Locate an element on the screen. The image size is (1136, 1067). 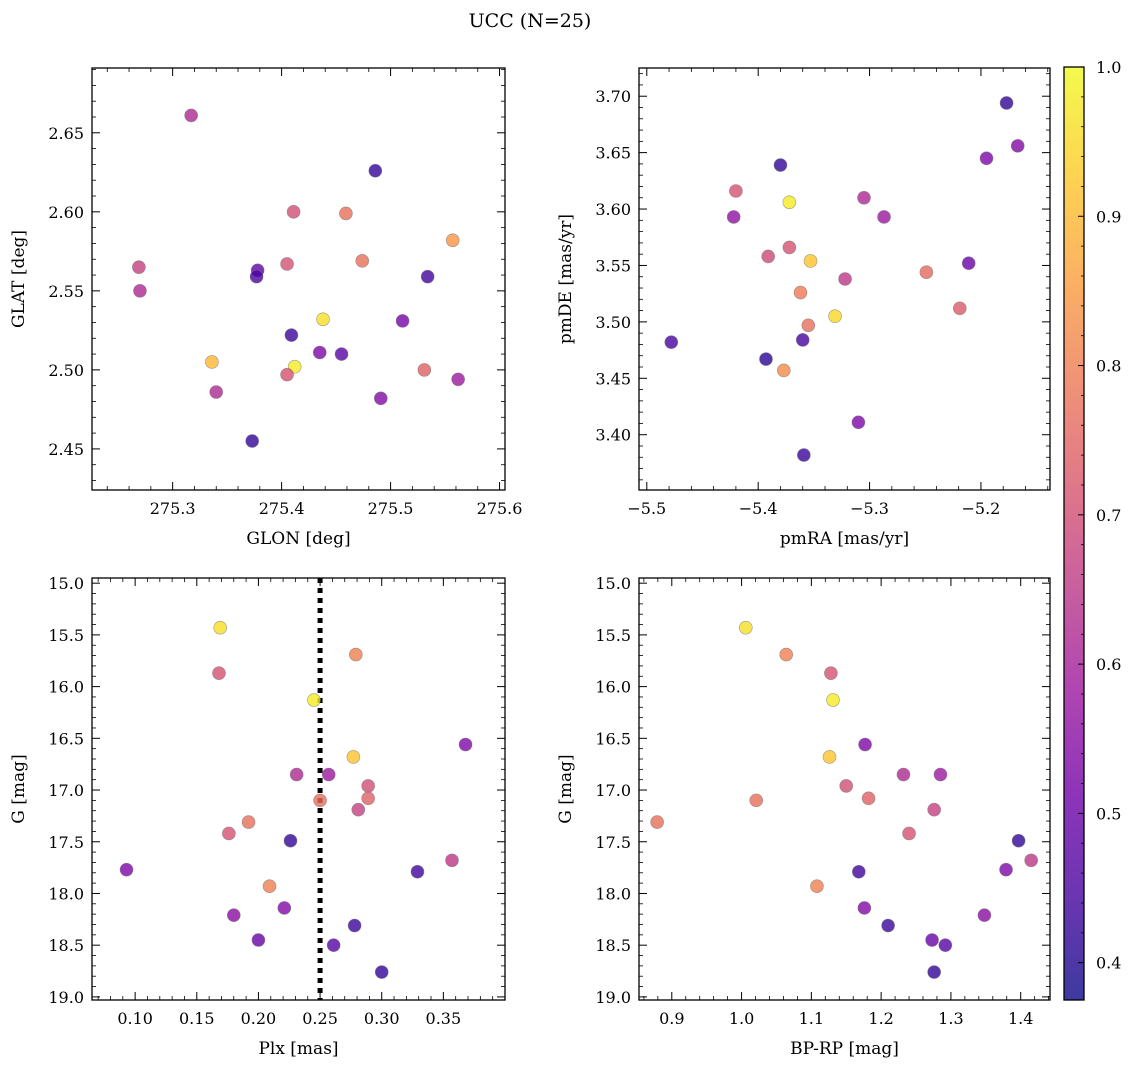
colorbar-tick-label: 1.0 is located at coordinates (1108, 67).